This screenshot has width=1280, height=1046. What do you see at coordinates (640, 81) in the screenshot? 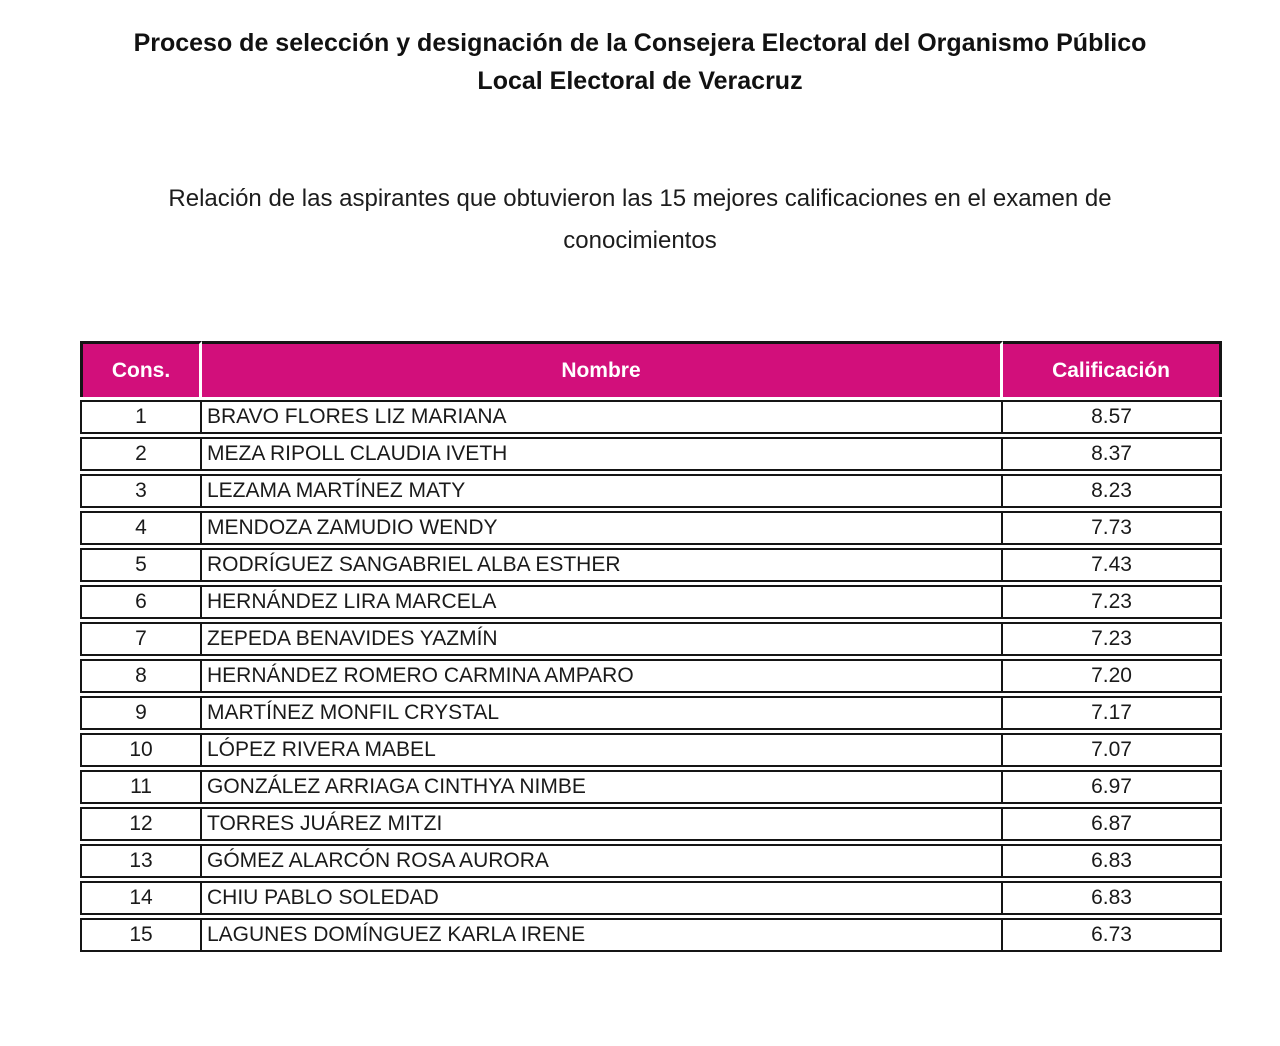
I see `document-title-line-2: Local Electoral de Veracruz` at bounding box center [640, 81].